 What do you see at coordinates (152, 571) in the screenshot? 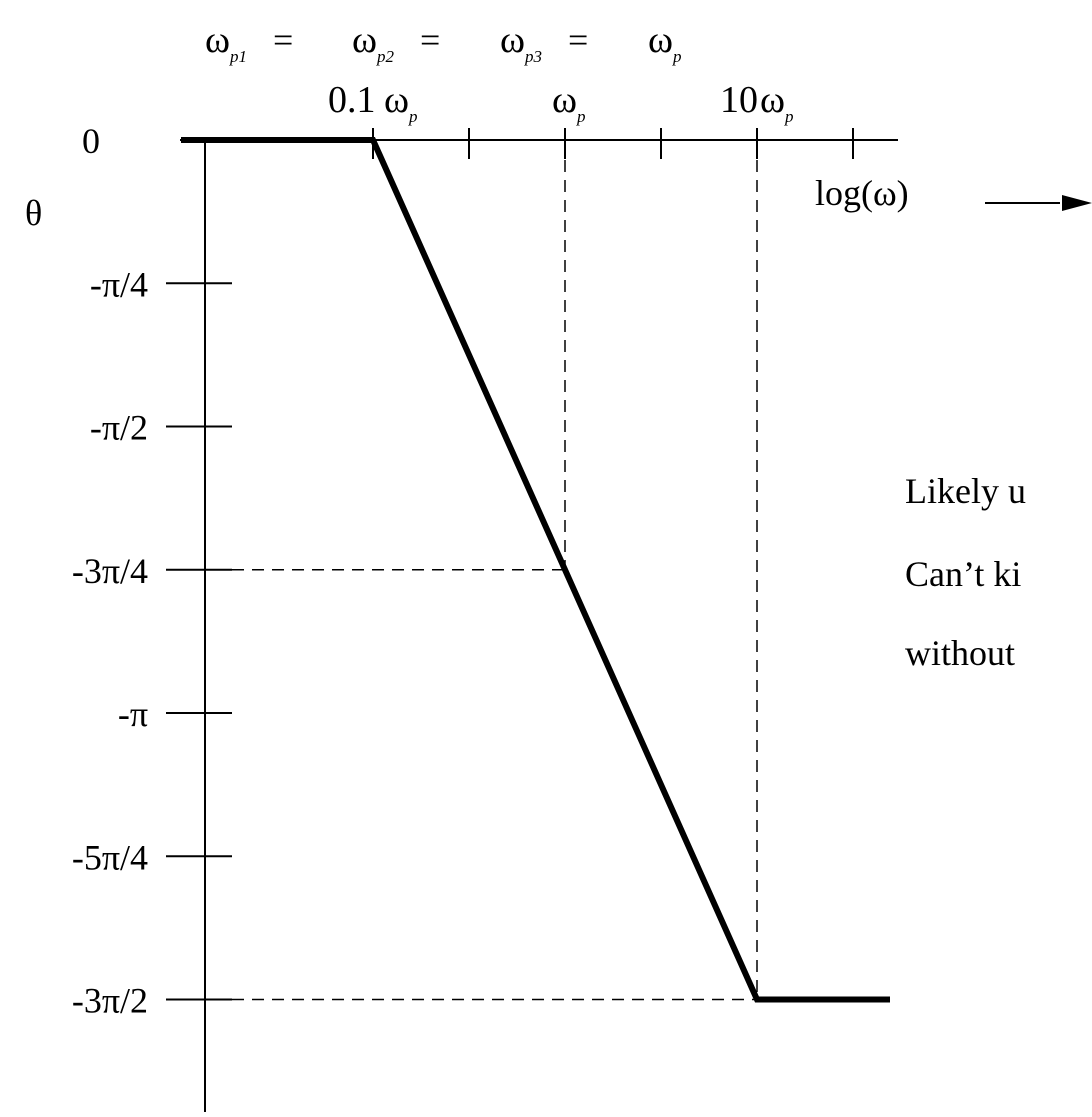
I see `y-ticks: 0 -π/4 -π/2 -3π/4 -π -5π/4 -3π/2` at bounding box center [152, 571].